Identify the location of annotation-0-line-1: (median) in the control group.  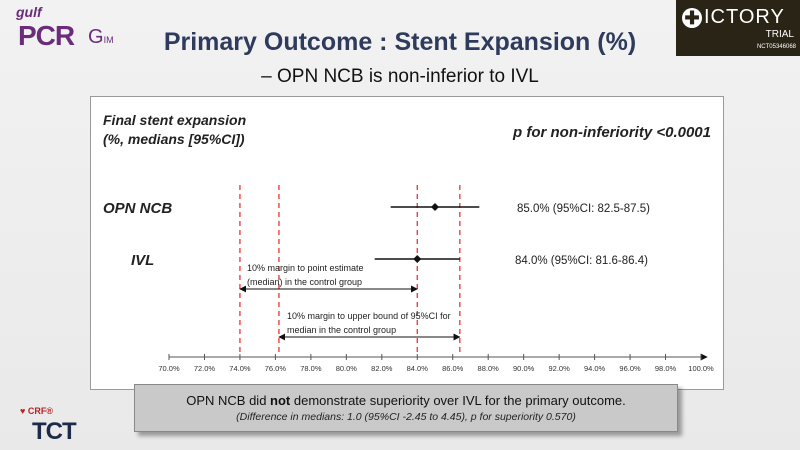
(304, 282).